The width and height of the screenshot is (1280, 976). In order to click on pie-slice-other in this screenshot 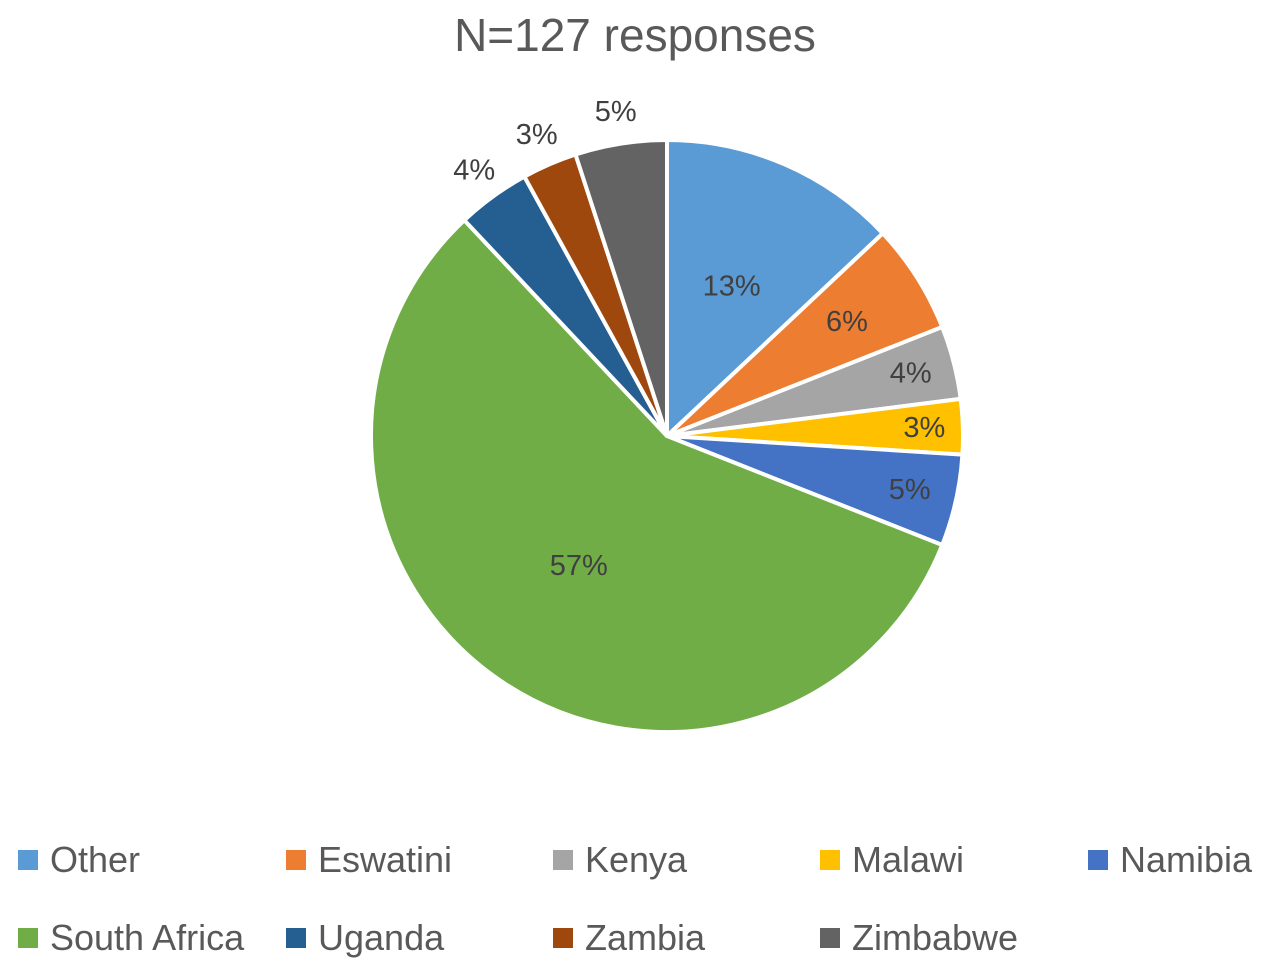, I will do `click(775, 288)`.